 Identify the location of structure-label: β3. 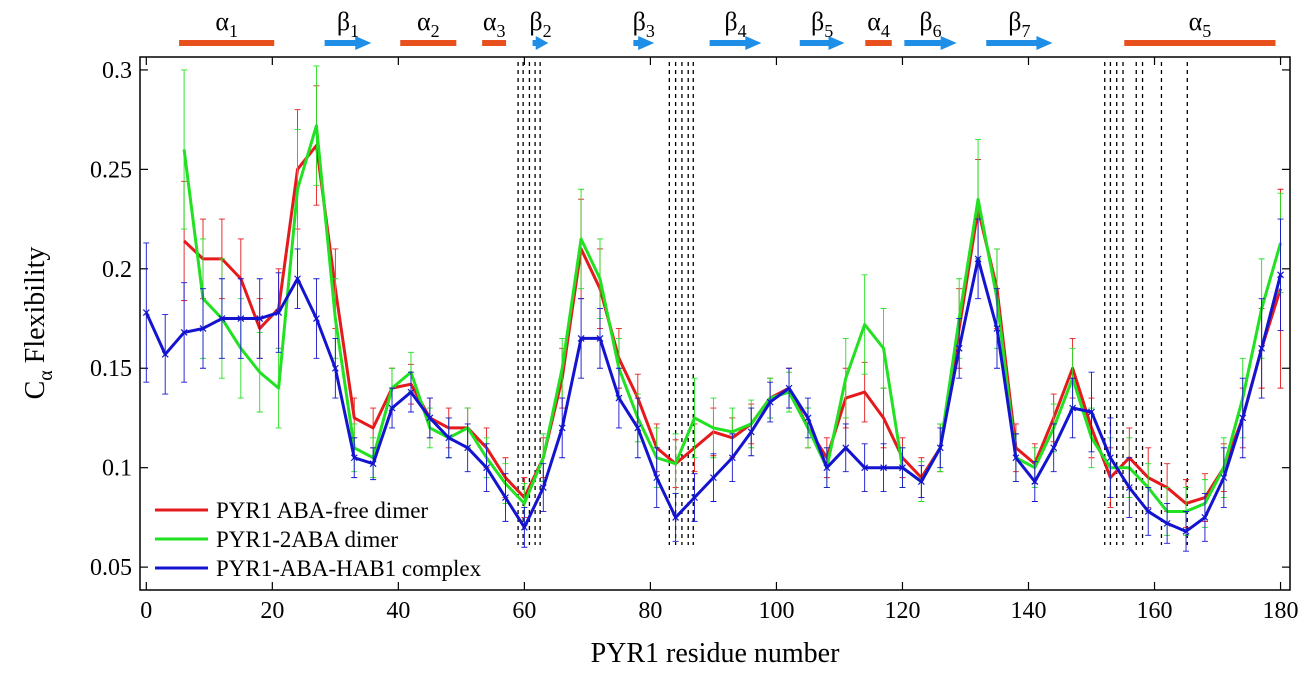
(644, 24).